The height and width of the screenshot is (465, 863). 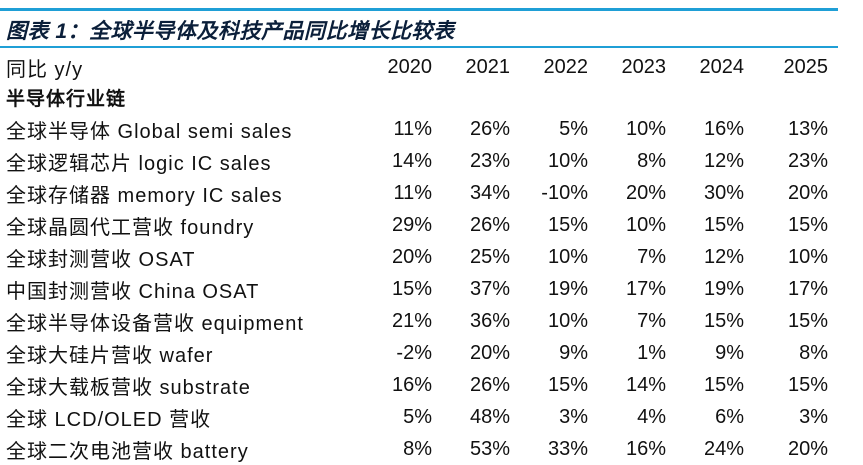 I want to click on row-label: 全球晶圆代工营收 foundry, so click(x=130, y=227).